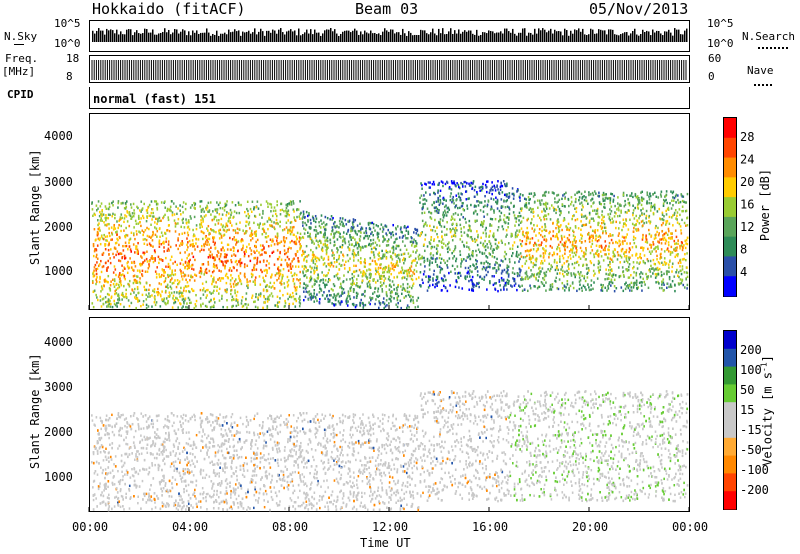  I want to click on velocity-colorbar-block, so click(730, 429).